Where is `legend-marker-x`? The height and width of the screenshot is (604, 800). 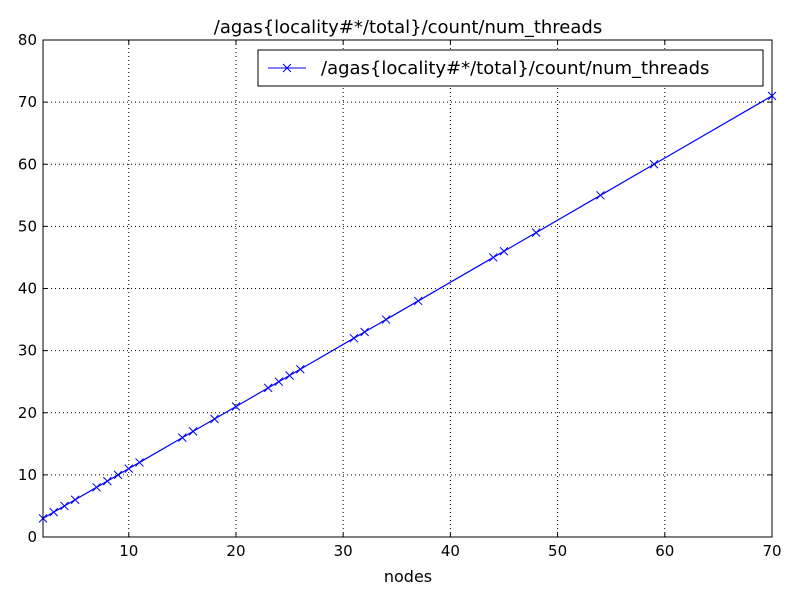 legend-marker-x is located at coordinates (287, 68).